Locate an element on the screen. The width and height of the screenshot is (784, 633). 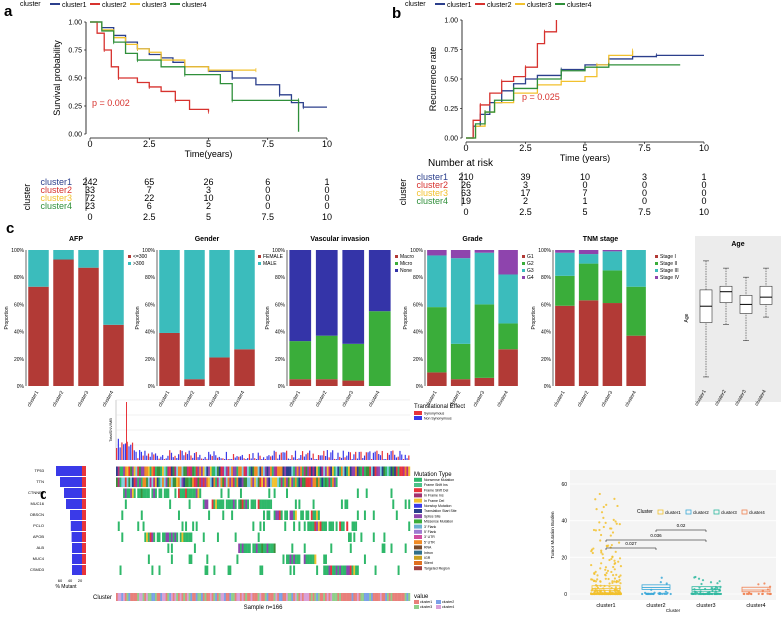
panel_a-ytick-label: 0.75 is located at coordinates (75, 51).